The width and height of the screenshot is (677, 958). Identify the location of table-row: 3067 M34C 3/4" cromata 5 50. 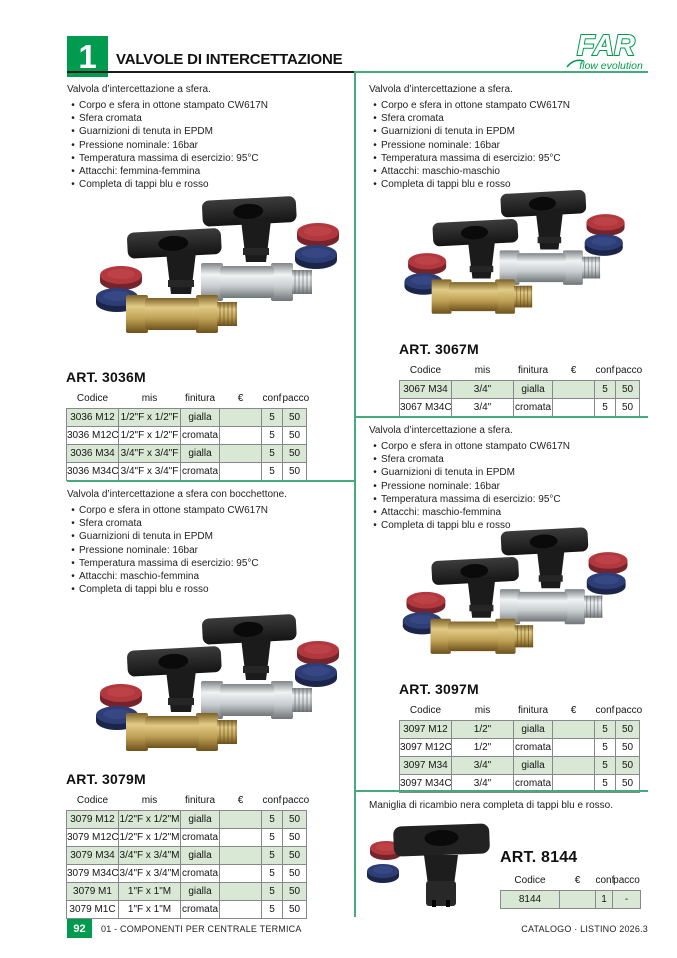
(519, 407).